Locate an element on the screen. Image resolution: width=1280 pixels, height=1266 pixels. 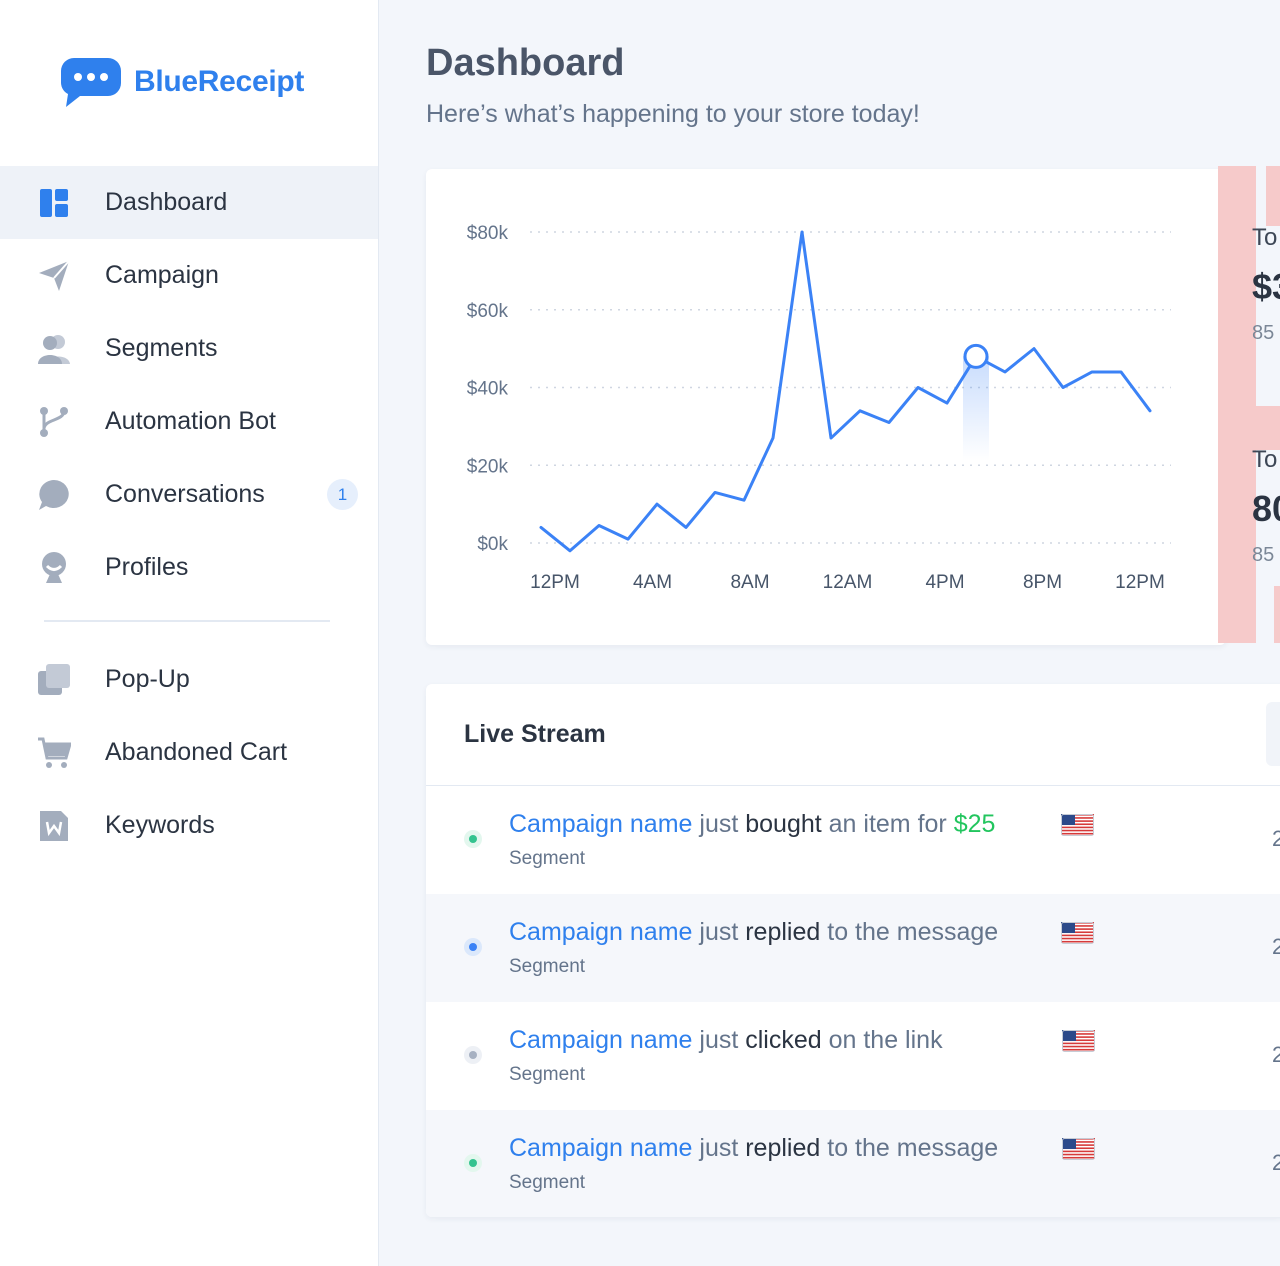
sidebar-item-label: Automation Bot is located at coordinates (190, 421).